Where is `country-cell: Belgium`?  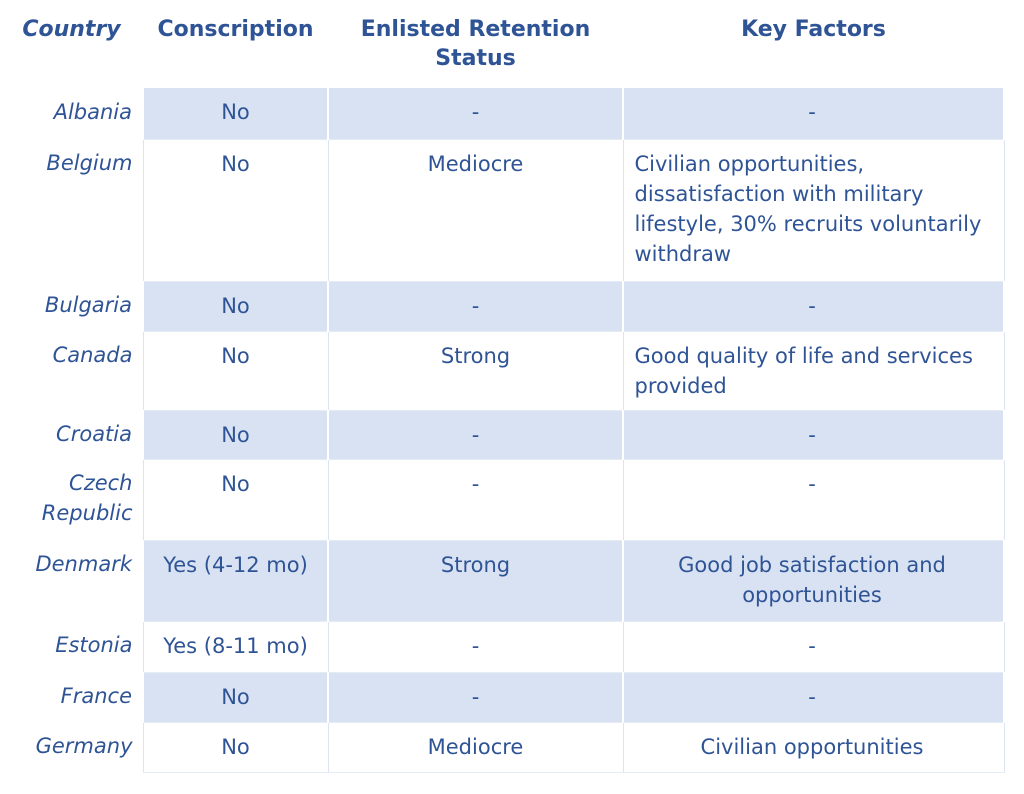 country-cell: Belgium is located at coordinates (71, 210).